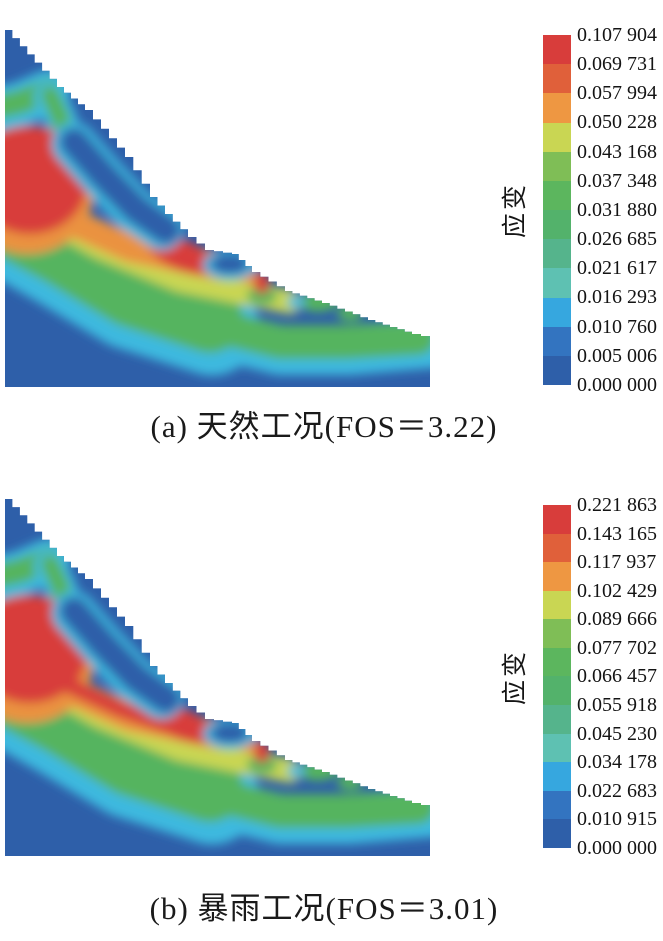  I want to click on legend-tick-label: 0.050 228, so click(617, 122).